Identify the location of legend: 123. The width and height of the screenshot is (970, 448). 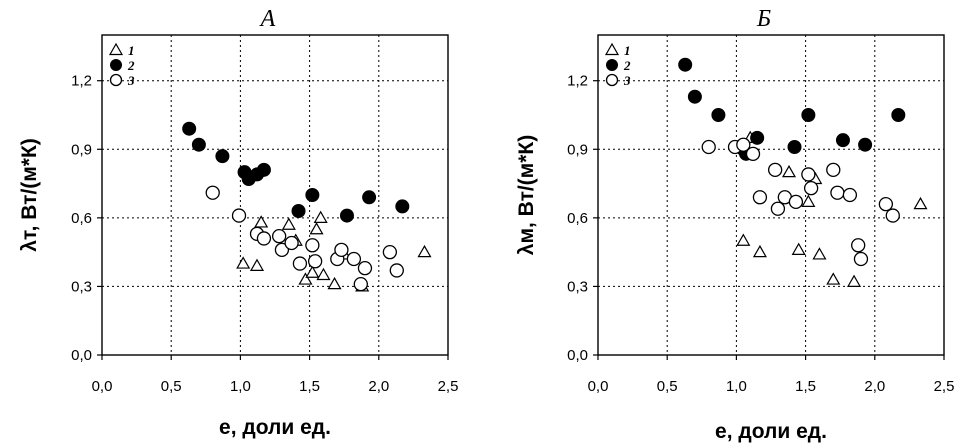
(121, 65).